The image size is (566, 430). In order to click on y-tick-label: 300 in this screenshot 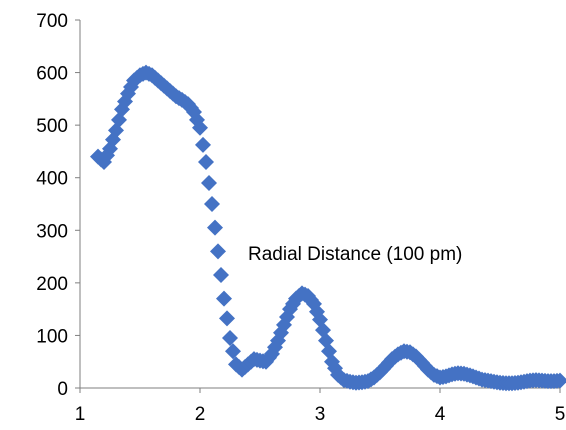, I will do `click(52, 231)`.